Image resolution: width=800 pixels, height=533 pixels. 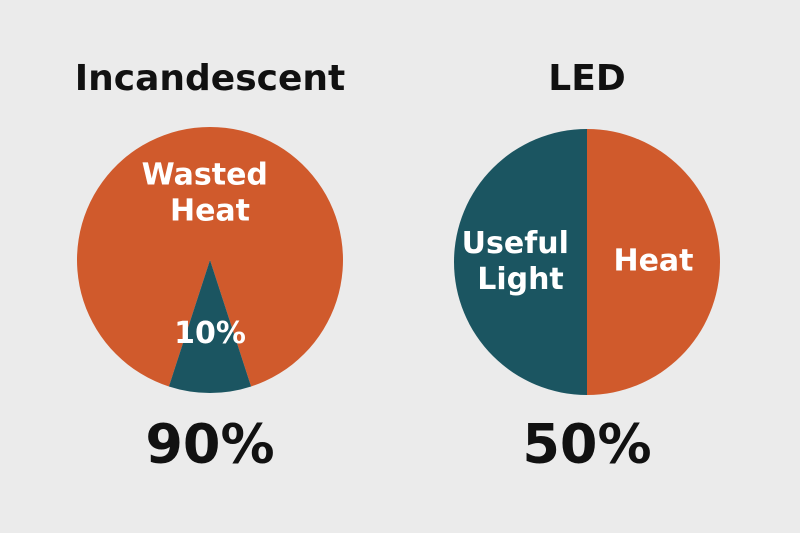 I want to click on slice-label: Useful Light, so click(x=521, y=261).